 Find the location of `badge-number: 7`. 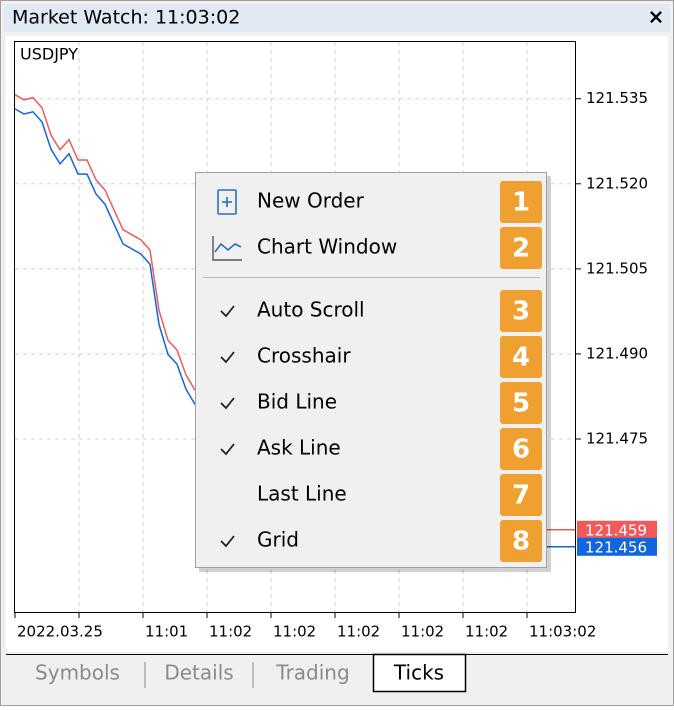

badge-number: 7 is located at coordinates (521, 496).